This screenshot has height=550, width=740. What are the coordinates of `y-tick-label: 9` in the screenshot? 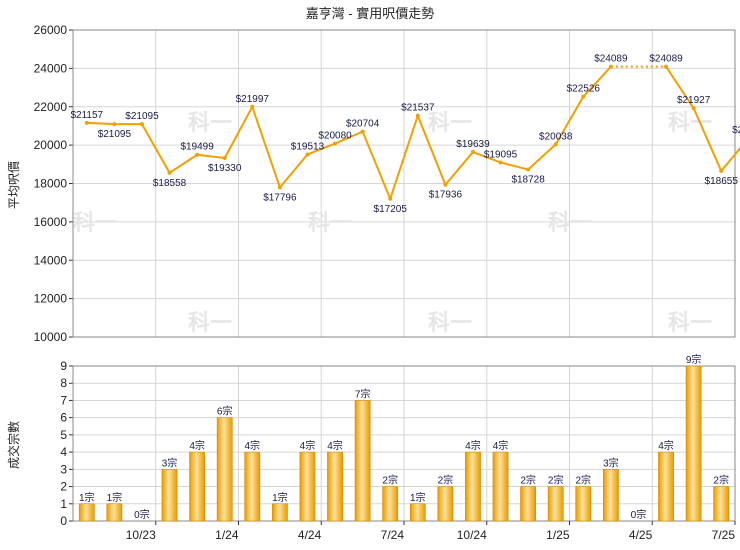 It's located at (63, 366).